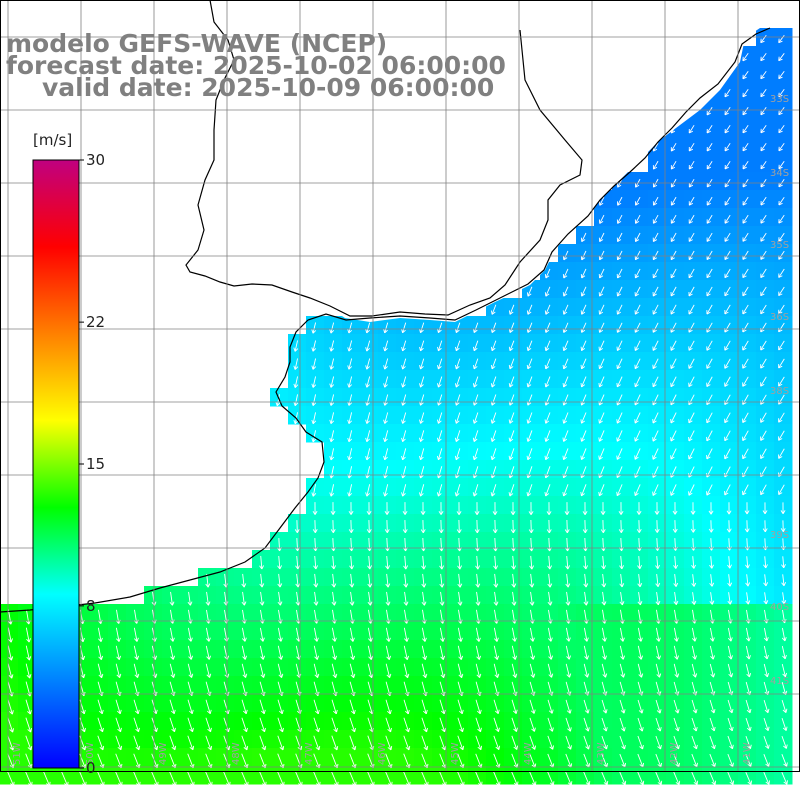  I want to click on longitude-label: 45W, so click(455, 753).